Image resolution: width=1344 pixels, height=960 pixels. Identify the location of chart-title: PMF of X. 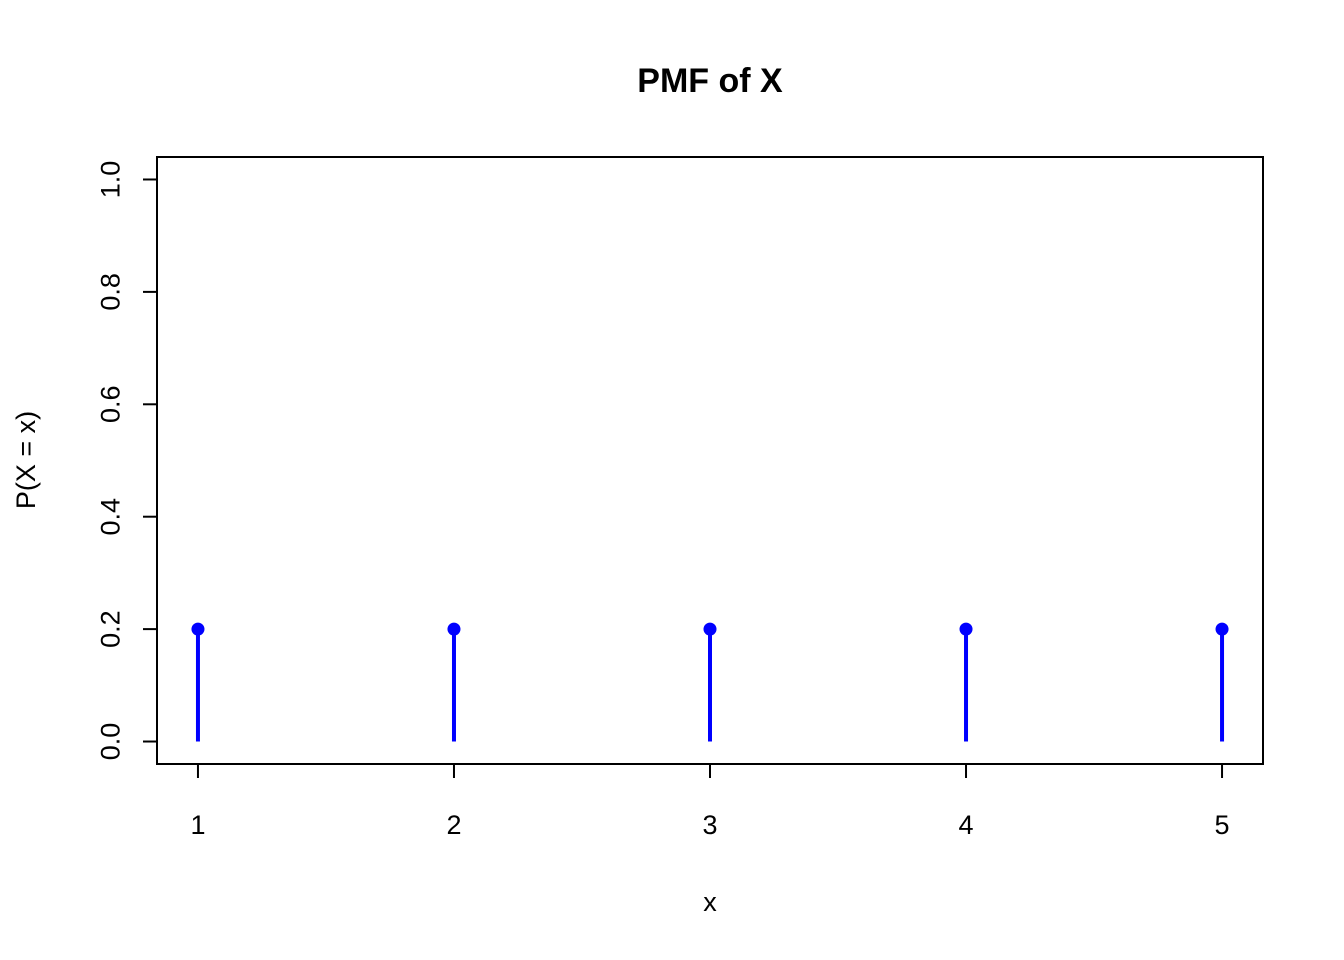
(710, 81).